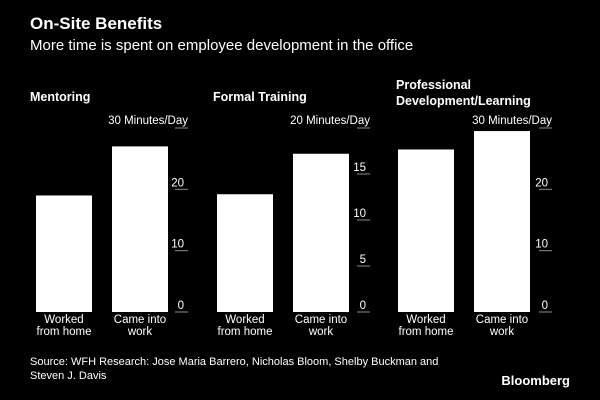 Image resolution: width=600 pixels, height=400 pixels. I want to click on chart-title: On-Site Benefits, so click(96, 23).